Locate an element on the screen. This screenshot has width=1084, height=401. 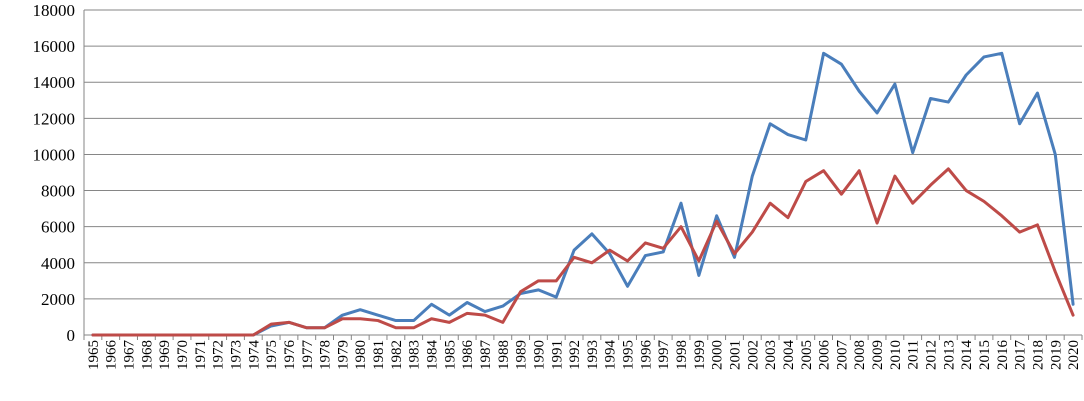
x-tick-label: 1980 is located at coordinates (361, 355).